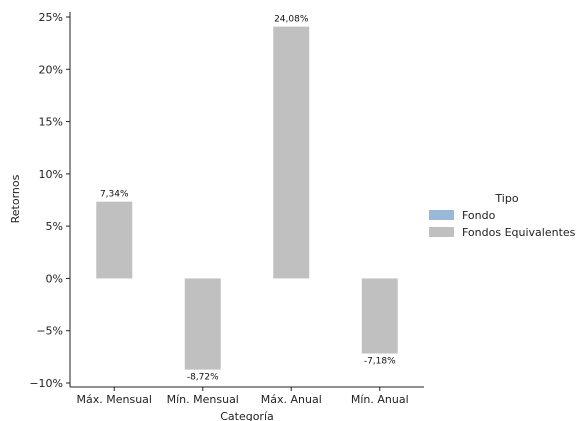 The width and height of the screenshot is (582, 421). I want to click on y-tick-label: 0%, so click(54, 278).